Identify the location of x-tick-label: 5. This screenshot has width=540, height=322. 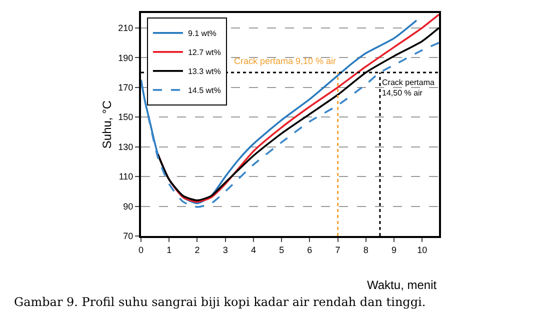
(281, 249).